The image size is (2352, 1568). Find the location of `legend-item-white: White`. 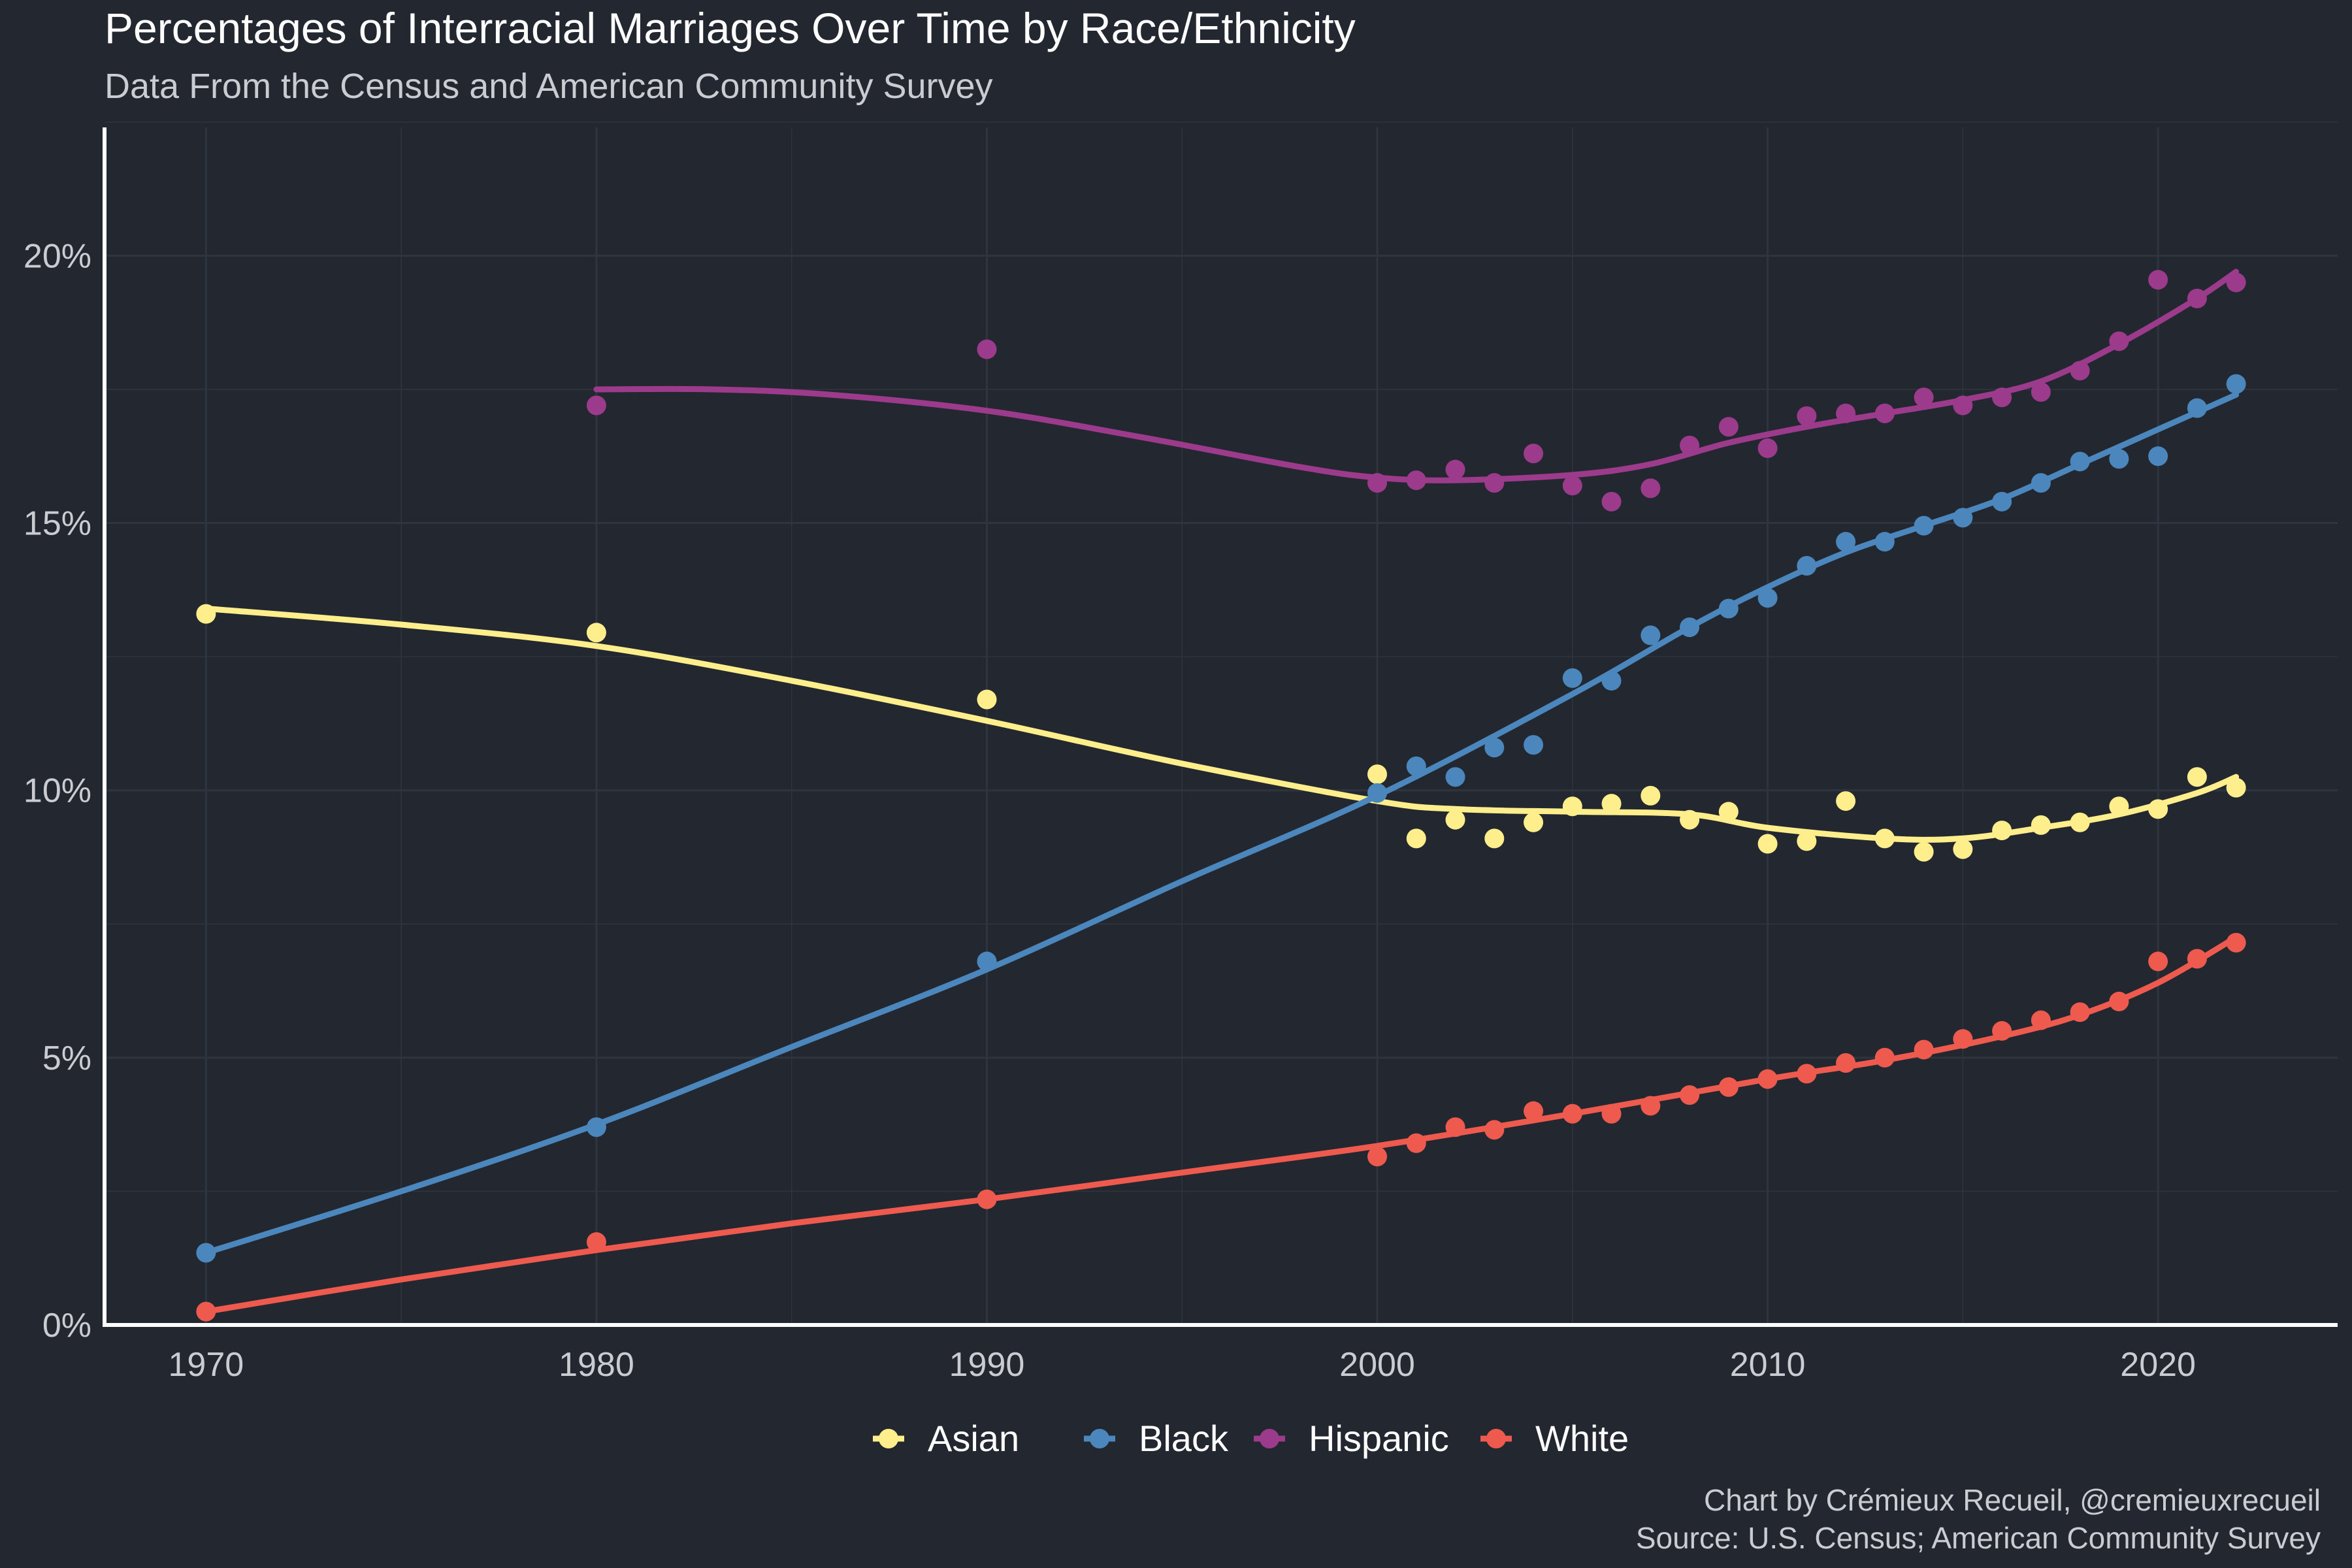

legend-item-white: White is located at coordinates (1554, 1438).